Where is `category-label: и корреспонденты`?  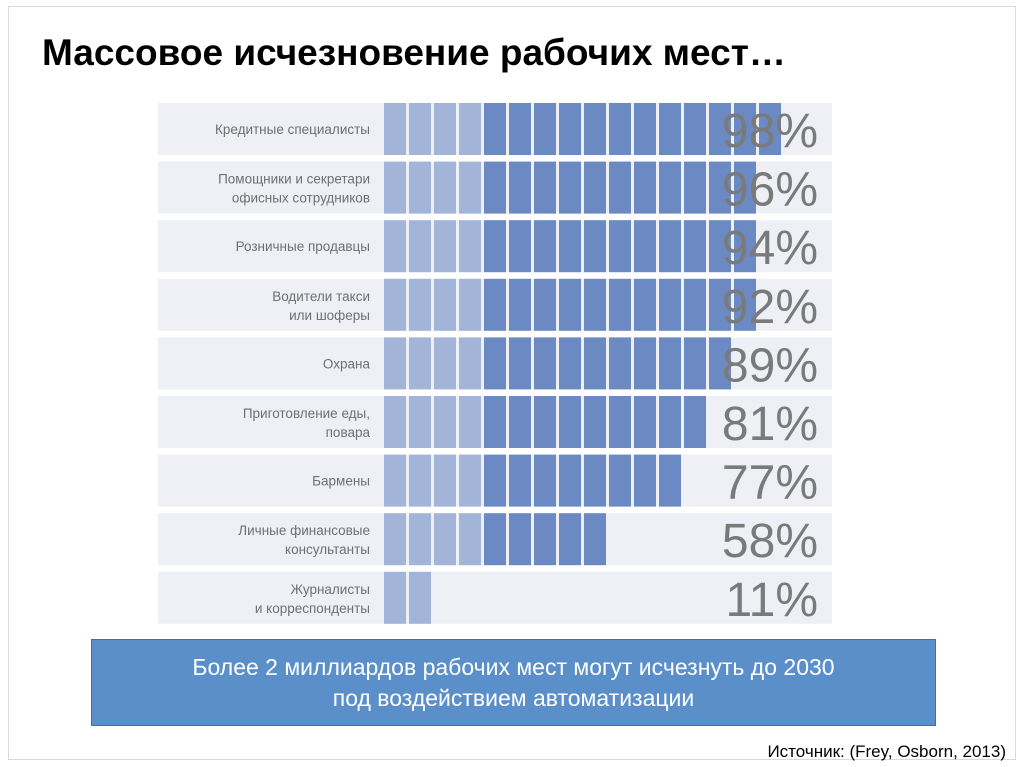
category-label: и корреспонденты is located at coordinates (312, 608).